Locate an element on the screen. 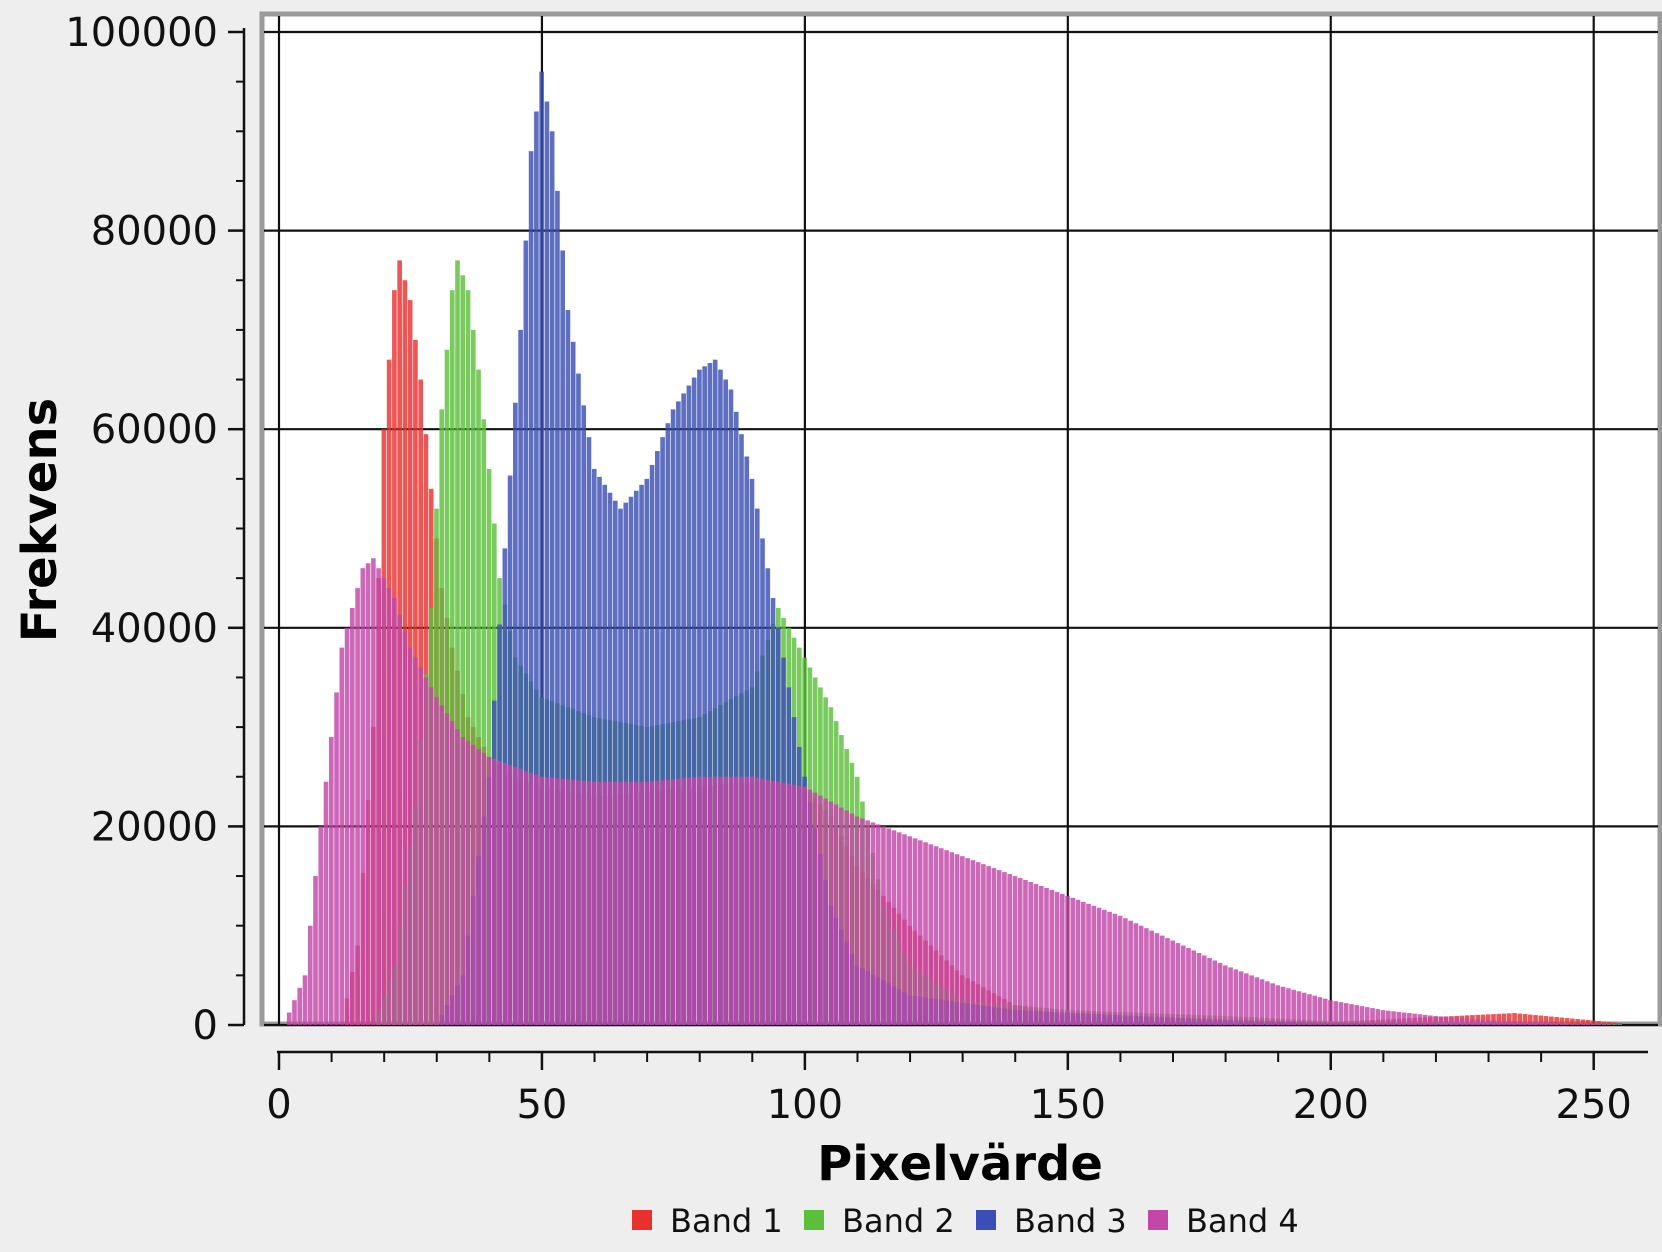 The height and width of the screenshot is (1252, 1662). legend-label: Band 3 is located at coordinates (1070, 1221).